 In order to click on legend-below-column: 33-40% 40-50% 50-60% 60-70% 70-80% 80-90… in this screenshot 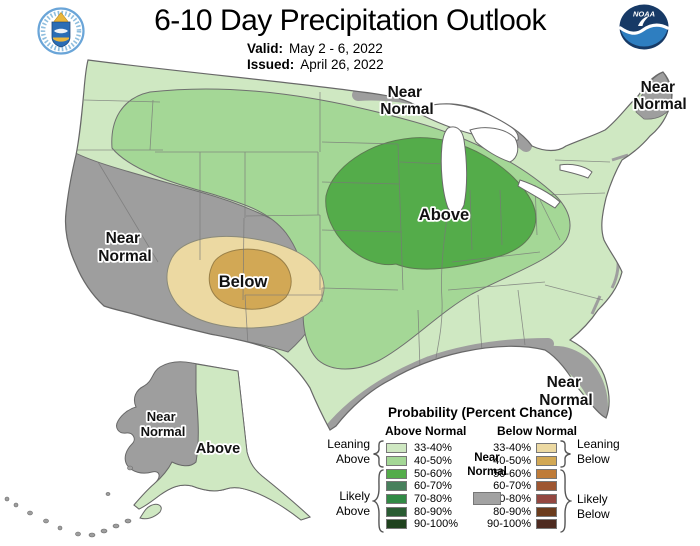, I will do `click(513, 486)`.